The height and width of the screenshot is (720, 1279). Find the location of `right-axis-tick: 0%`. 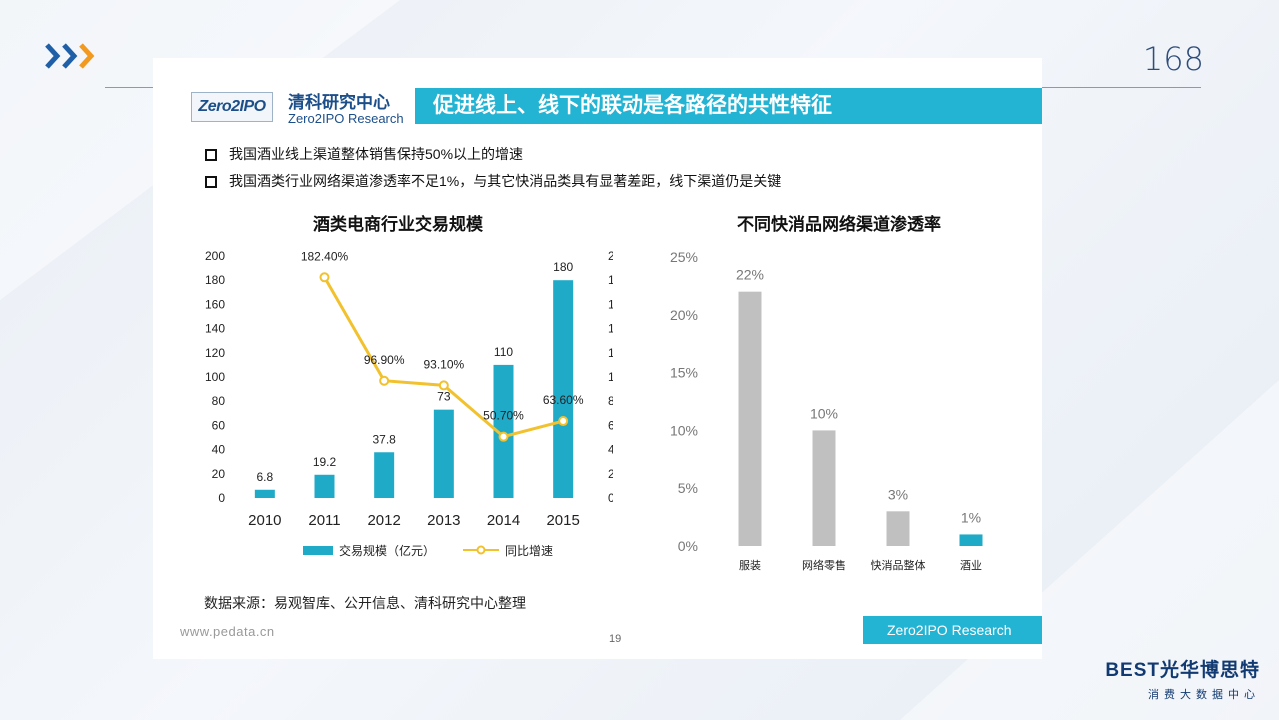

right-axis-tick: 0% is located at coordinates (610, 498).